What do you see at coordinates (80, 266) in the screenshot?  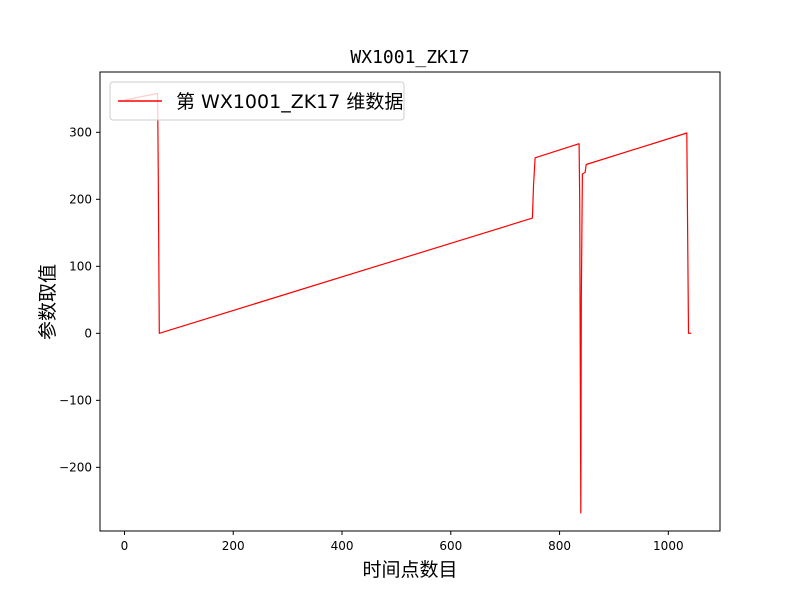 I see `y-tick-label: 100` at bounding box center [80, 266].